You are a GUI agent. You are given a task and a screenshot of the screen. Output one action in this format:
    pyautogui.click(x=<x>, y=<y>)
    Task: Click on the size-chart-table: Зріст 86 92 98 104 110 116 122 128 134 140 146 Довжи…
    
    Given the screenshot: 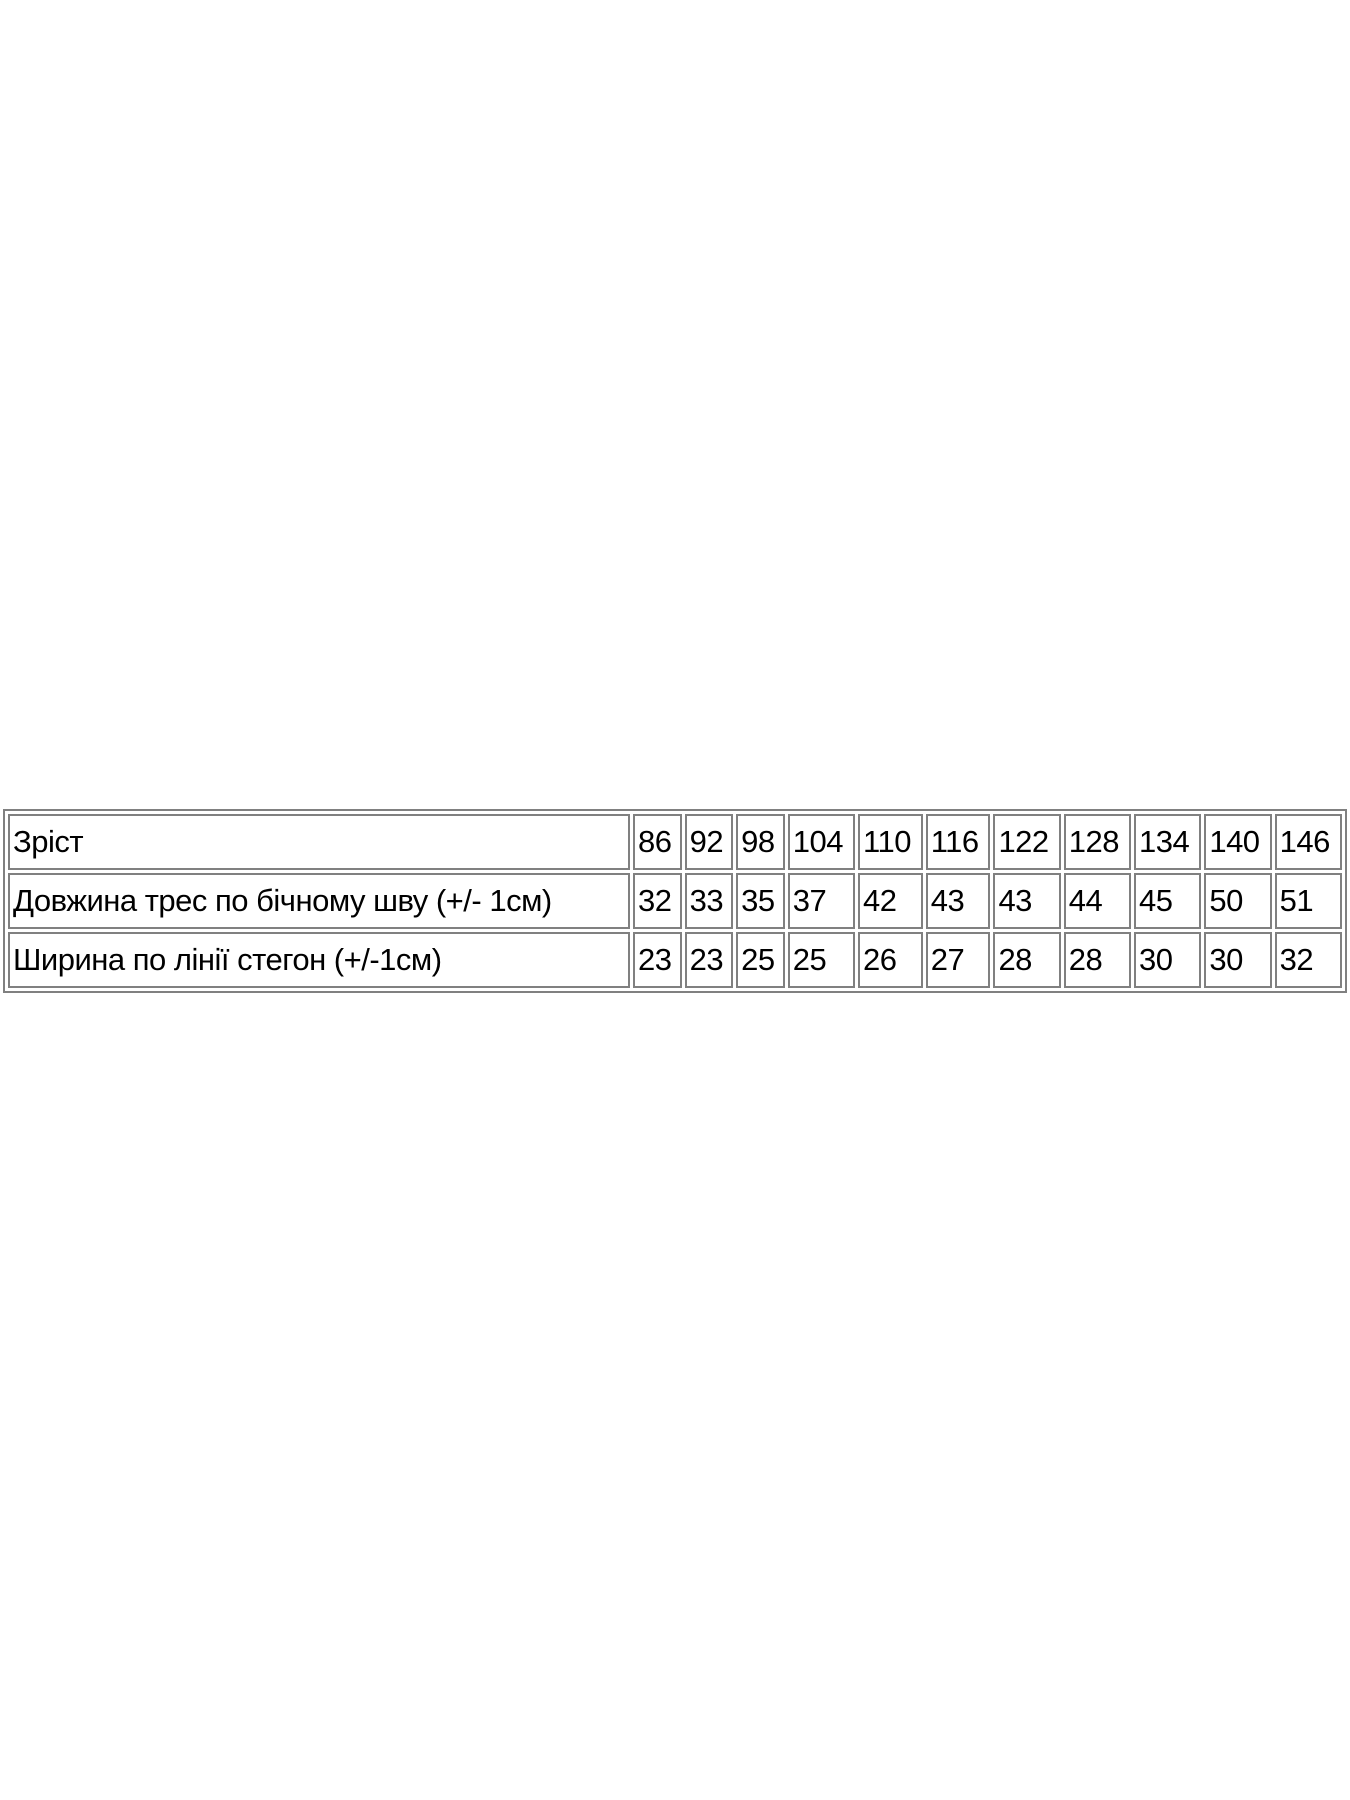 What is the action you would take?
    pyautogui.click(x=675, y=901)
    